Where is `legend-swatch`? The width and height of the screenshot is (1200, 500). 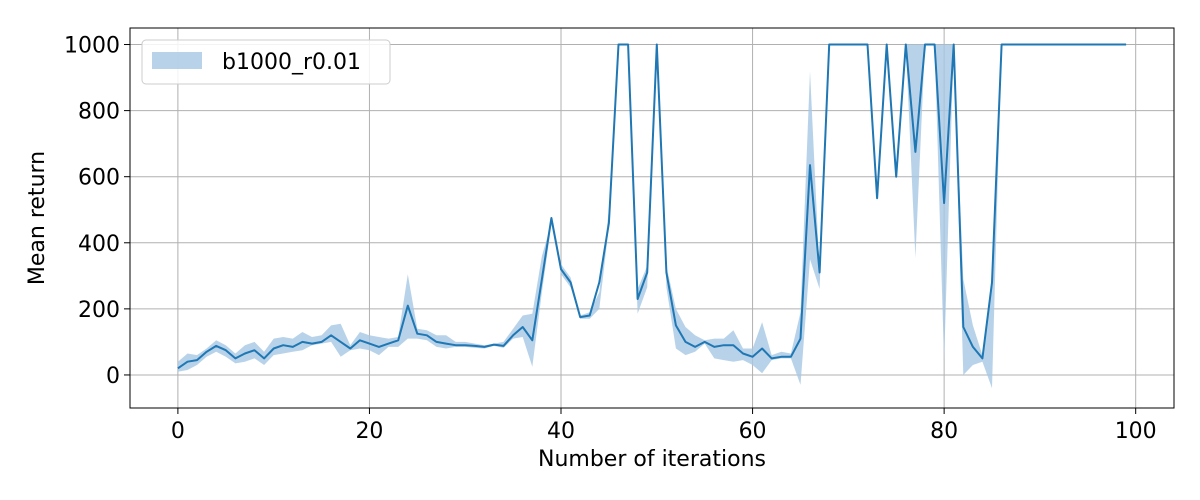 legend-swatch is located at coordinates (177, 60).